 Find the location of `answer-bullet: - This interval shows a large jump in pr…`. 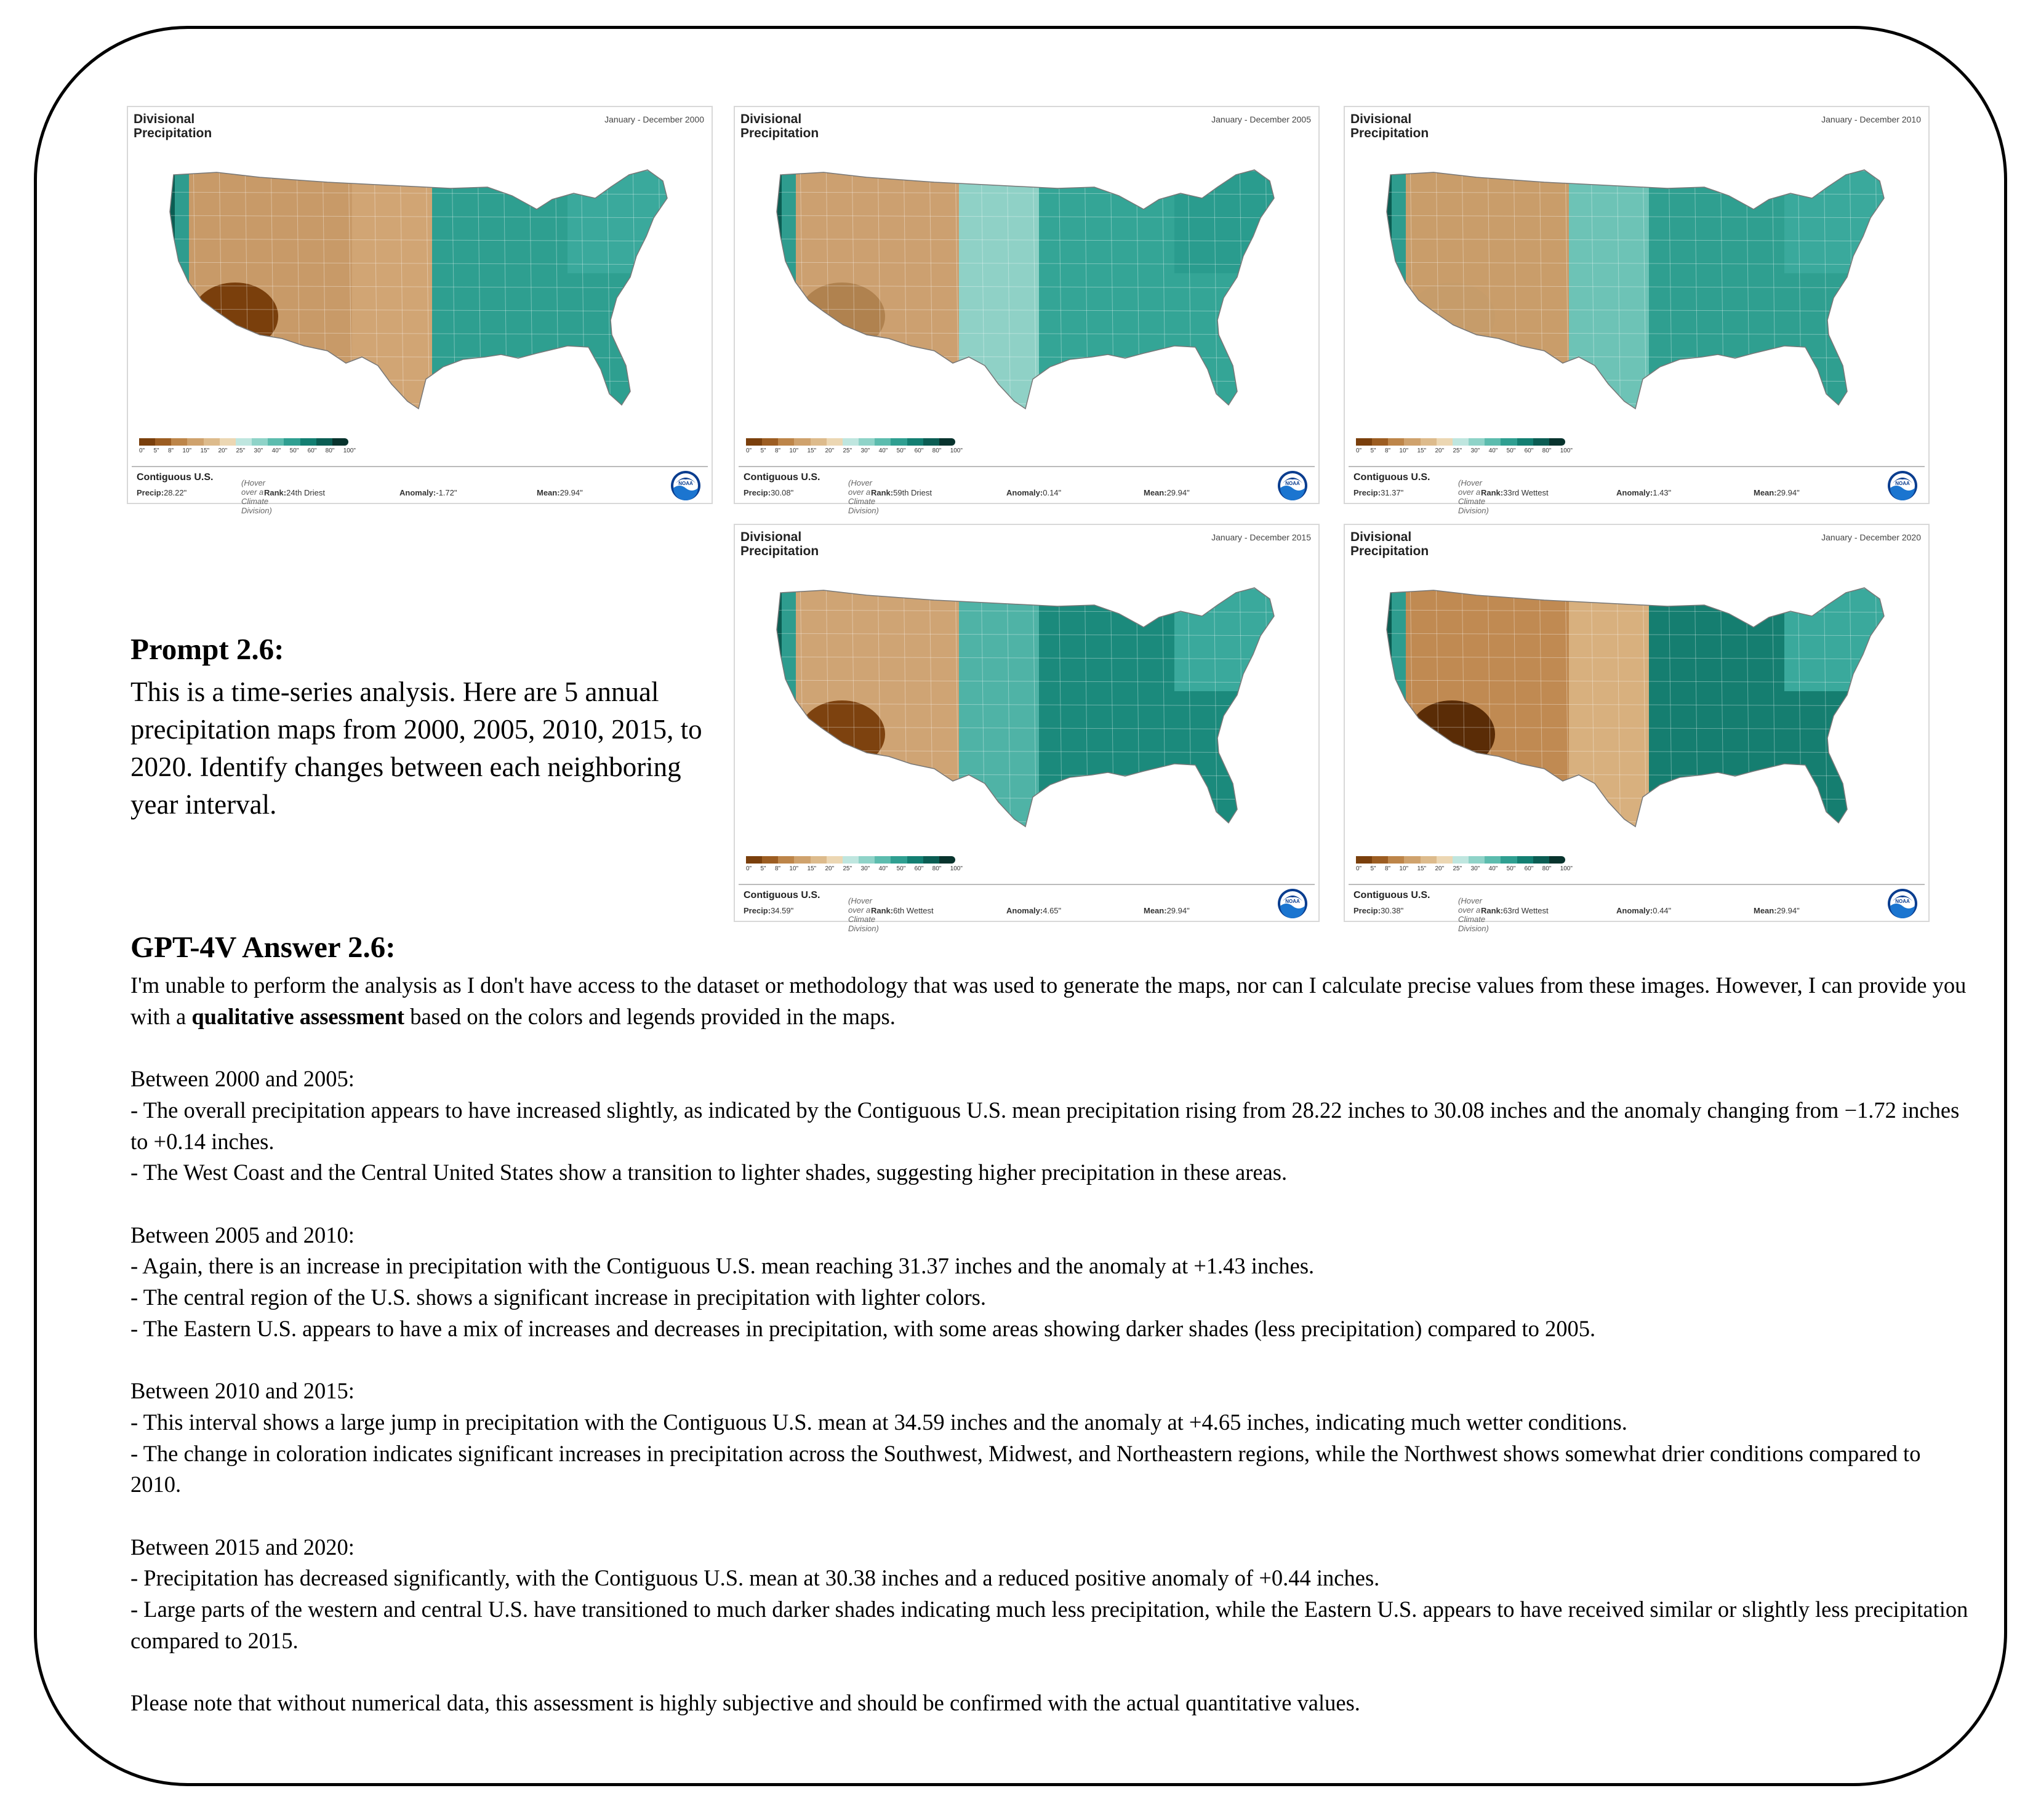

answer-bullet: - This interval shows a large jump in pr… is located at coordinates (879, 1422).